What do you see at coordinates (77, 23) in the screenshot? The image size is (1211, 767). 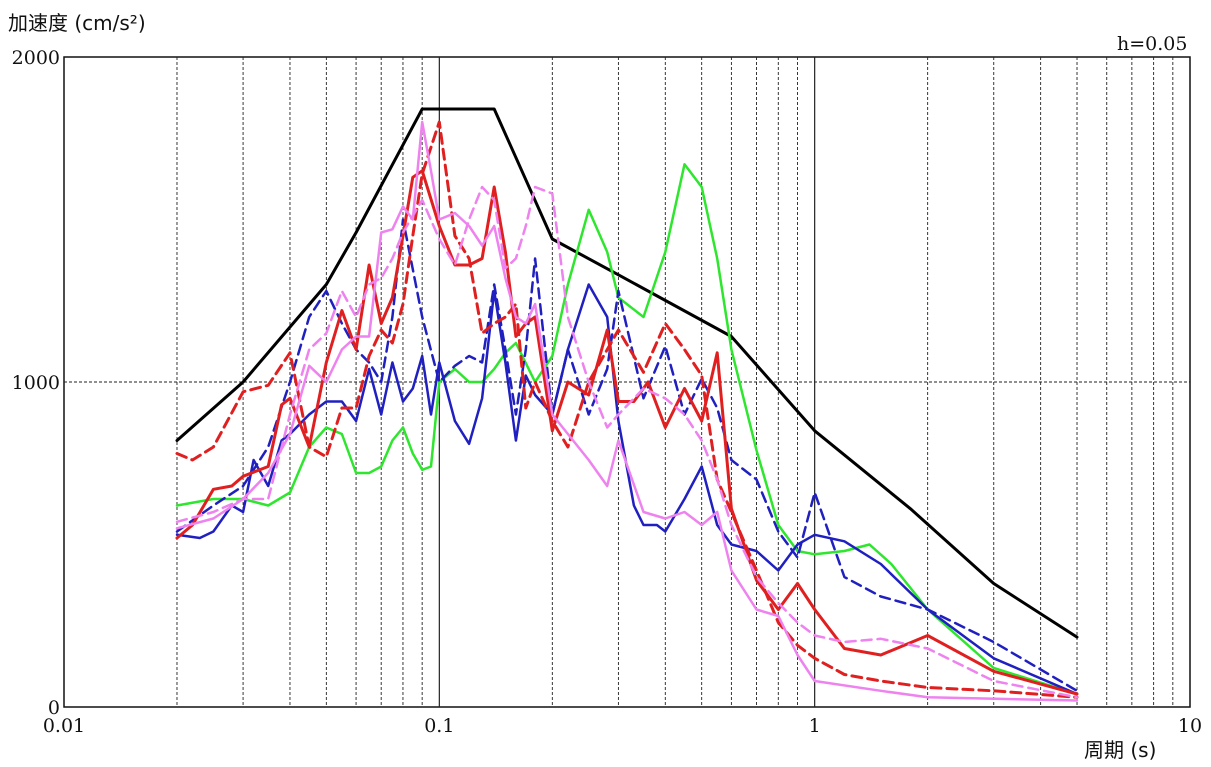 I see `y-axis-title: 加速度 (cm/s²)` at bounding box center [77, 23].